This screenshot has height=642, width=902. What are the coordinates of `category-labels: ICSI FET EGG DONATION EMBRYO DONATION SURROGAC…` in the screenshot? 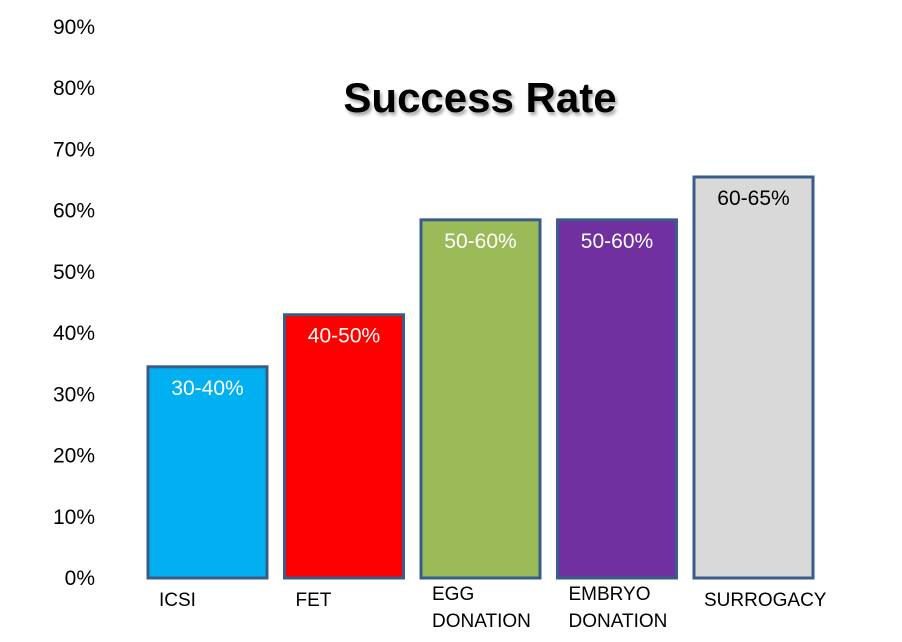 It's located at (493, 608).